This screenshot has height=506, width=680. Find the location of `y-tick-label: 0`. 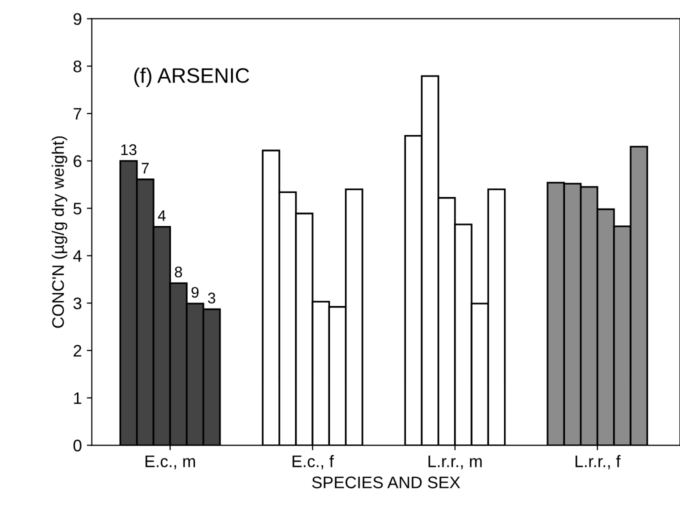

y-tick-label: 0 is located at coordinates (77, 446).